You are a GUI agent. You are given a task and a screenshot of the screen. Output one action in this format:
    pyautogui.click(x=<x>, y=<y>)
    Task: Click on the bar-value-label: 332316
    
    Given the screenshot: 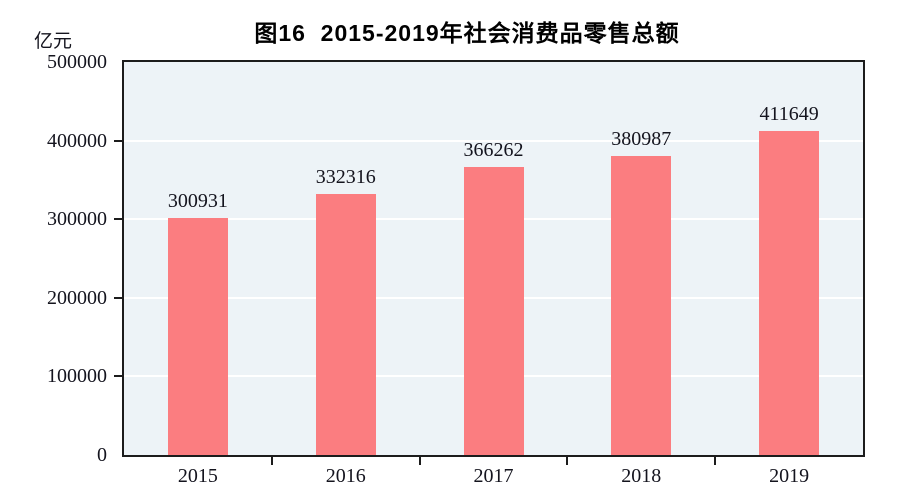 What is the action you would take?
    pyautogui.click(x=345, y=176)
    